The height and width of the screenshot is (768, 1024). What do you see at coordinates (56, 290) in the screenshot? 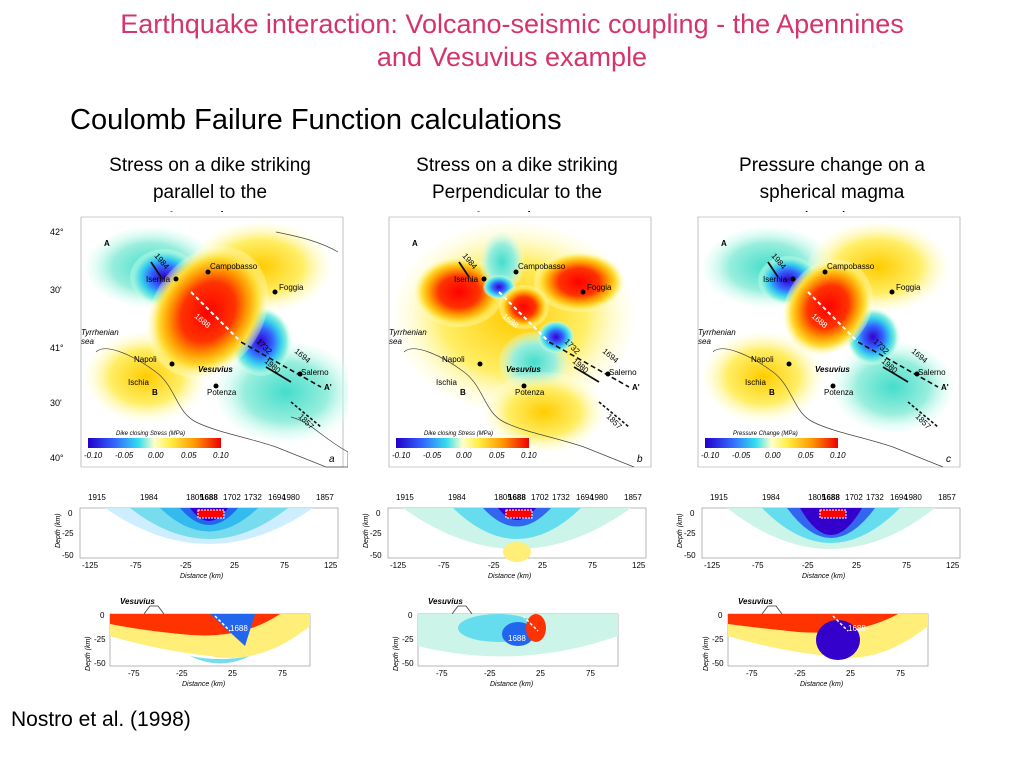
I see `lat-tick: 30'` at bounding box center [56, 290].